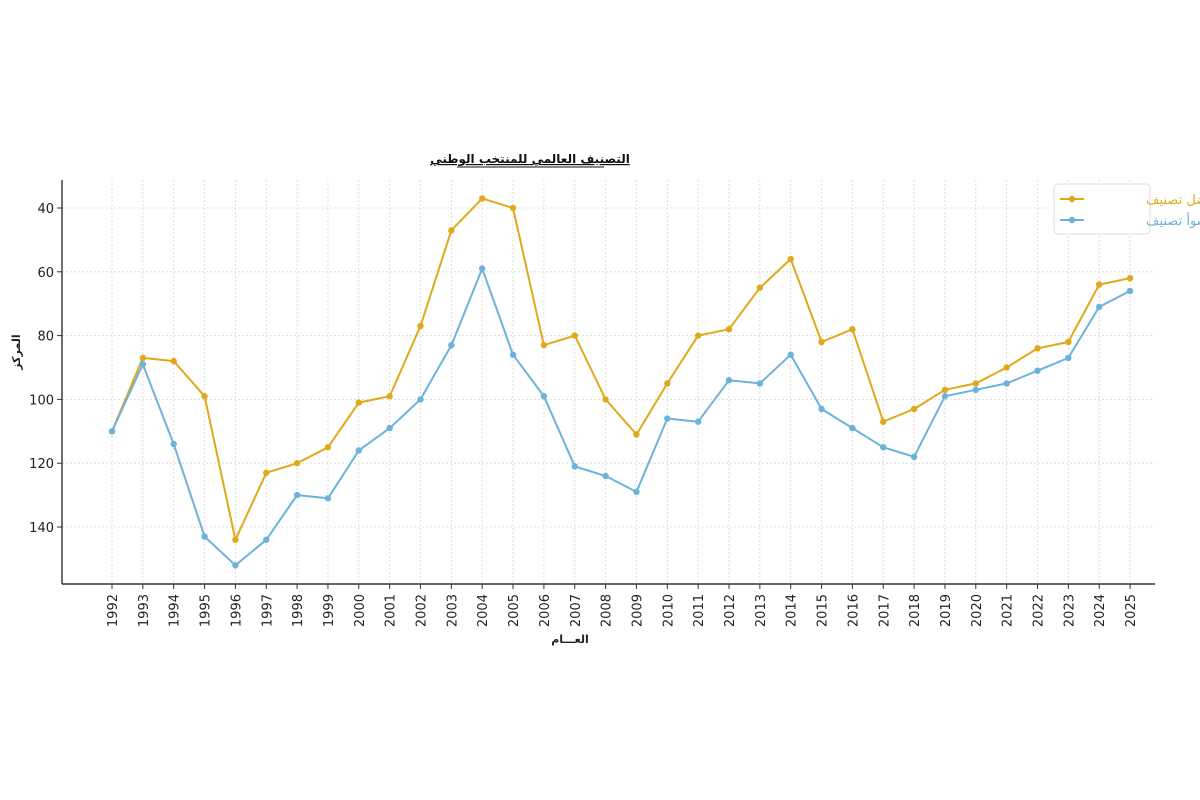 The image size is (1200, 800). I want to click on x-axis-title: العـــام, so click(570, 639).